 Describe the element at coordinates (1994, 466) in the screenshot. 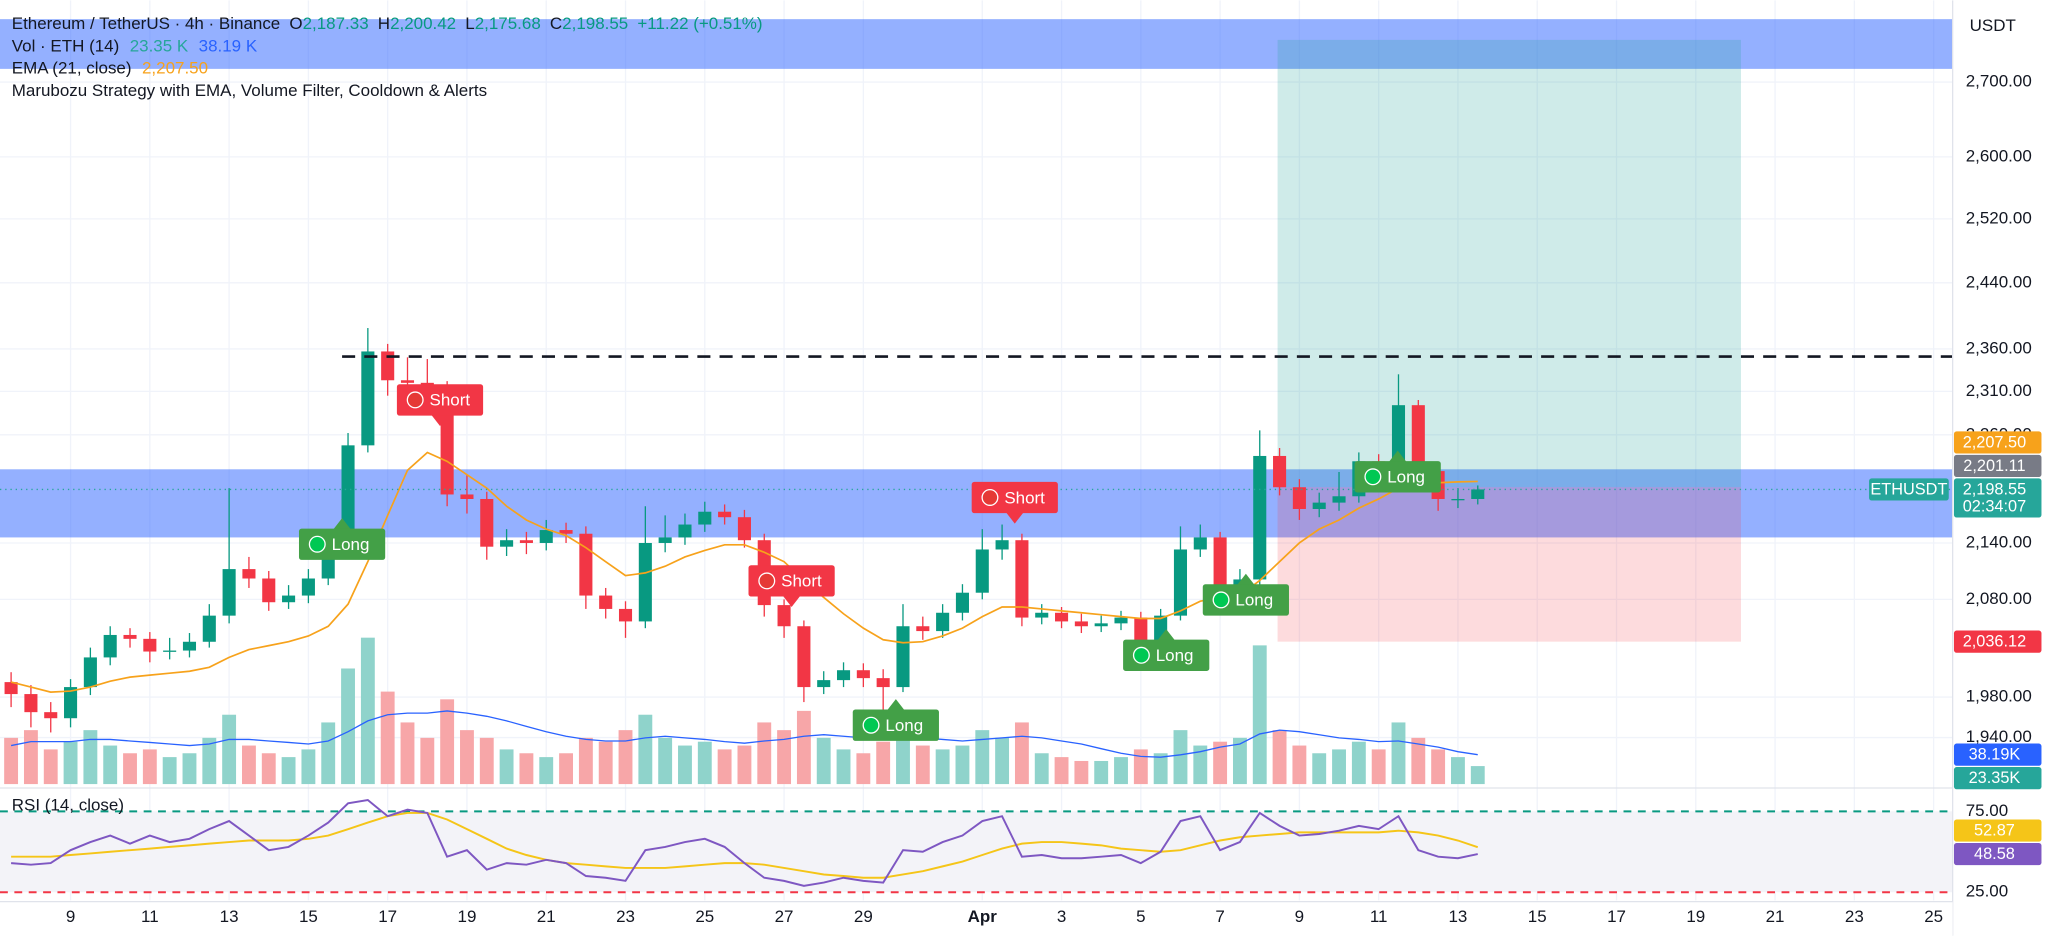

I see `price-tag-label: 2,201.11` at that location.